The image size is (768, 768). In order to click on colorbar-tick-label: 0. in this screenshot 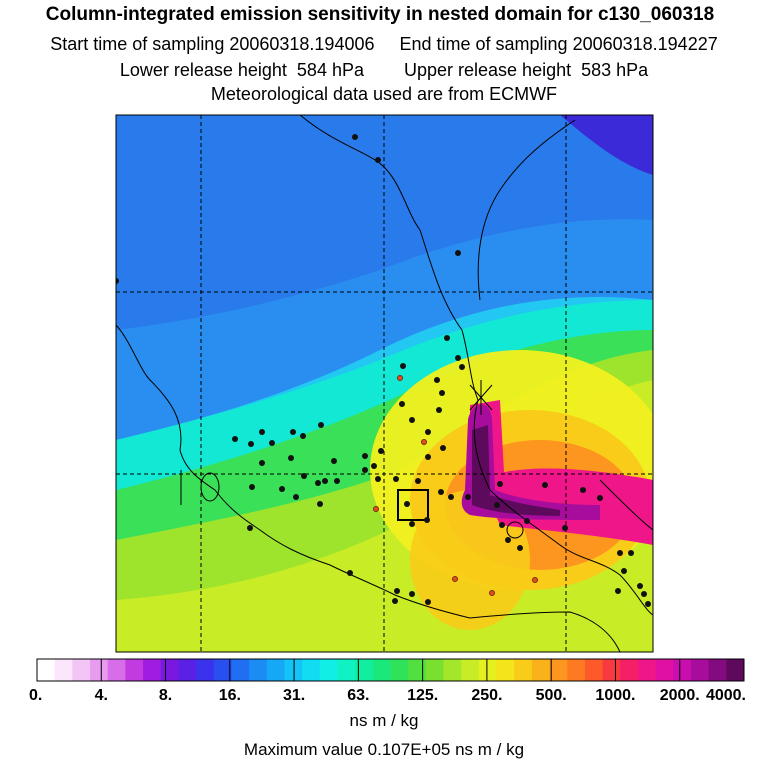, I will do `click(35, 695)`.